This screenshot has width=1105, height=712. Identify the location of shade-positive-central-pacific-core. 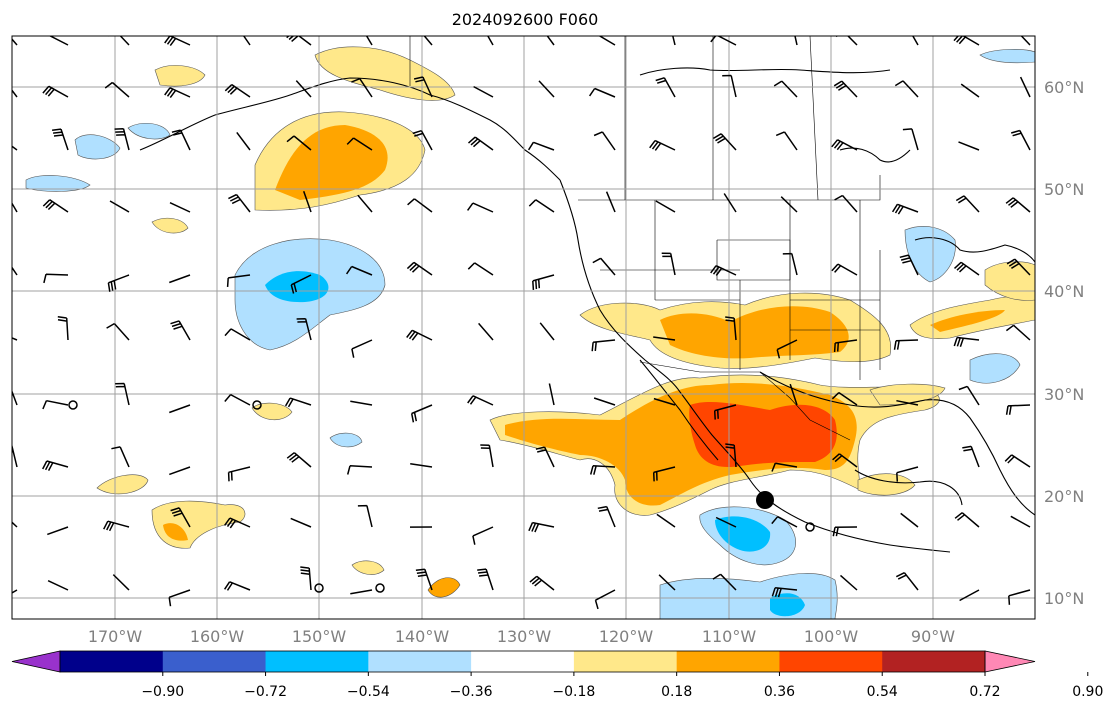
(175, 532).